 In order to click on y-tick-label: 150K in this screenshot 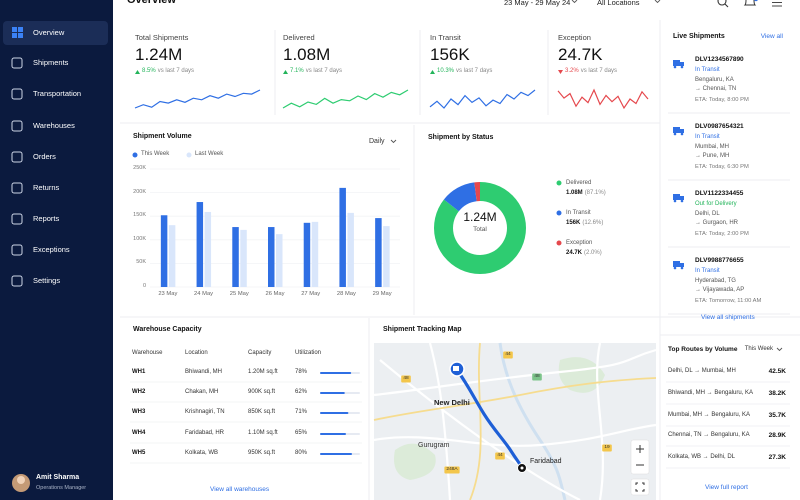, I will do `click(139, 215)`.